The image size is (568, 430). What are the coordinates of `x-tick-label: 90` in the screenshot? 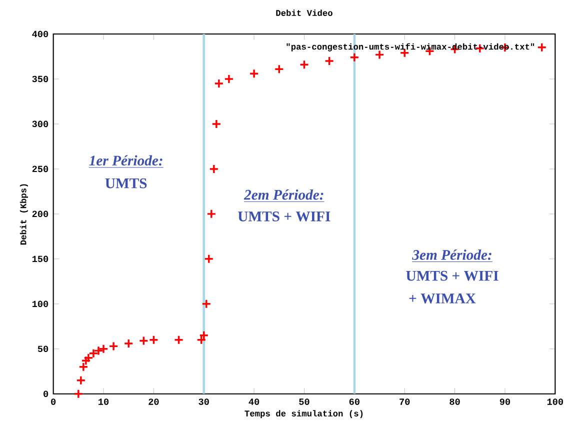 It's located at (505, 401).